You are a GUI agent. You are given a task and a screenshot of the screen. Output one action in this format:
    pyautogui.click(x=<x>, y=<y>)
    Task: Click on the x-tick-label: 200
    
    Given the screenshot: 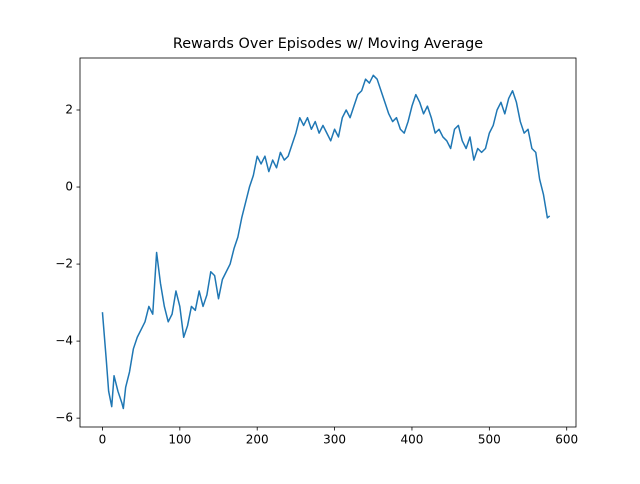 What is the action you would take?
    pyautogui.click(x=257, y=440)
    